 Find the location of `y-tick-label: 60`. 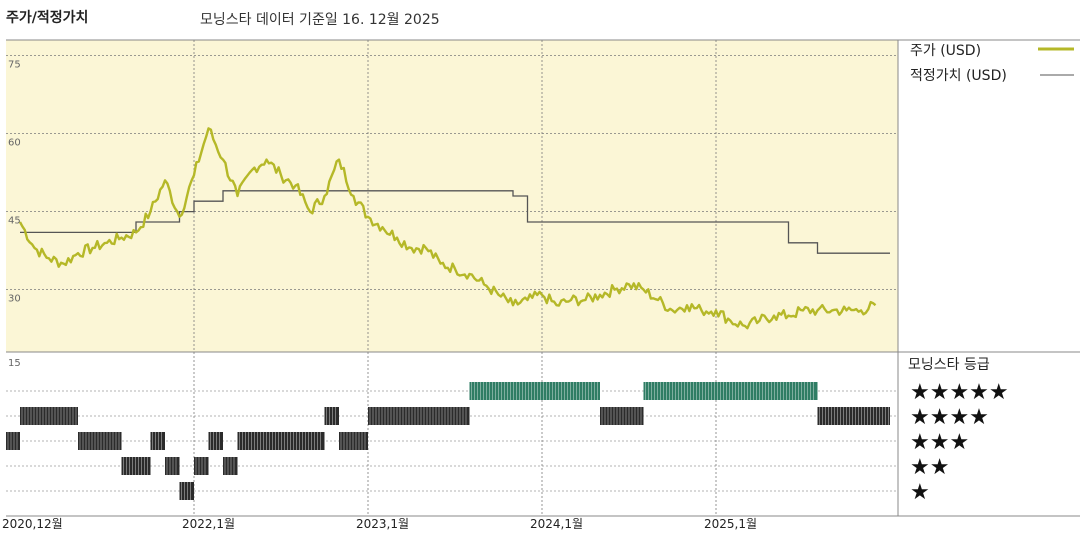

y-tick-label: 60 is located at coordinates (14, 143).